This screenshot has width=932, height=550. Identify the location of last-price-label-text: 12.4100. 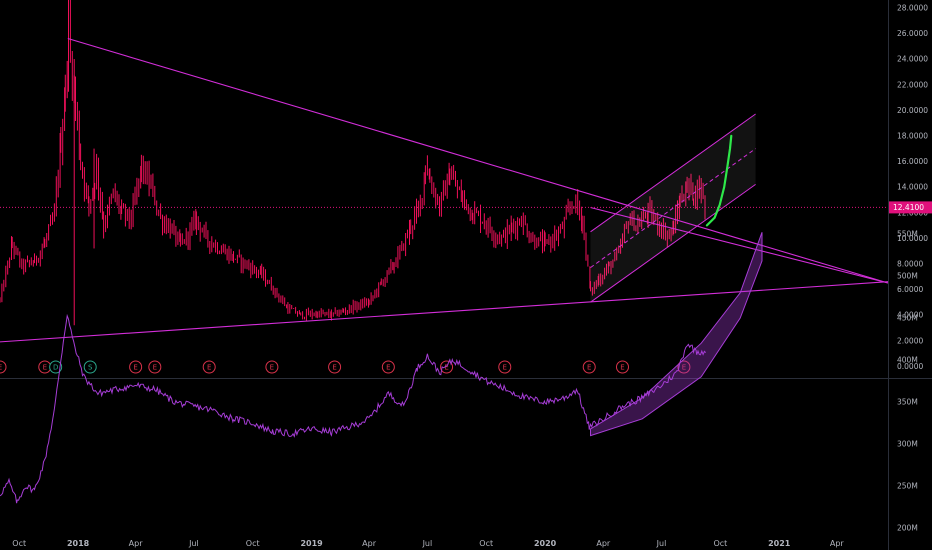
(908, 207).